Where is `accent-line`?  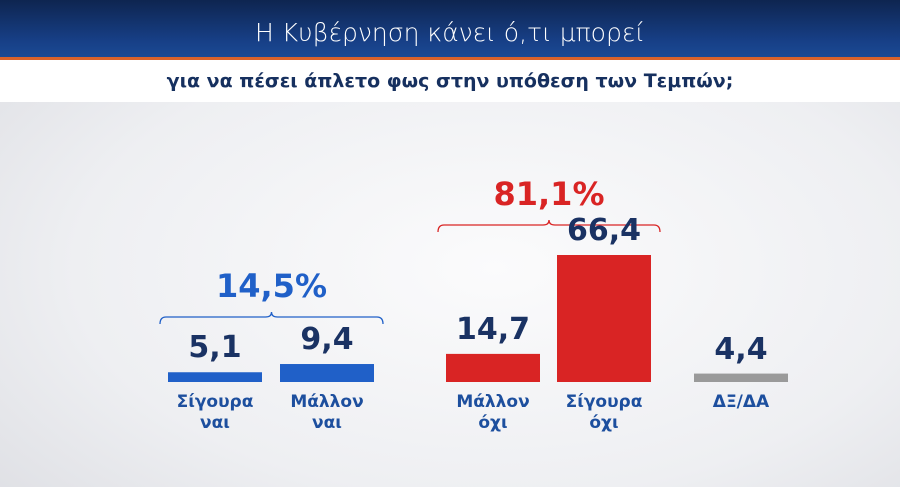
accent-line is located at coordinates (450, 58).